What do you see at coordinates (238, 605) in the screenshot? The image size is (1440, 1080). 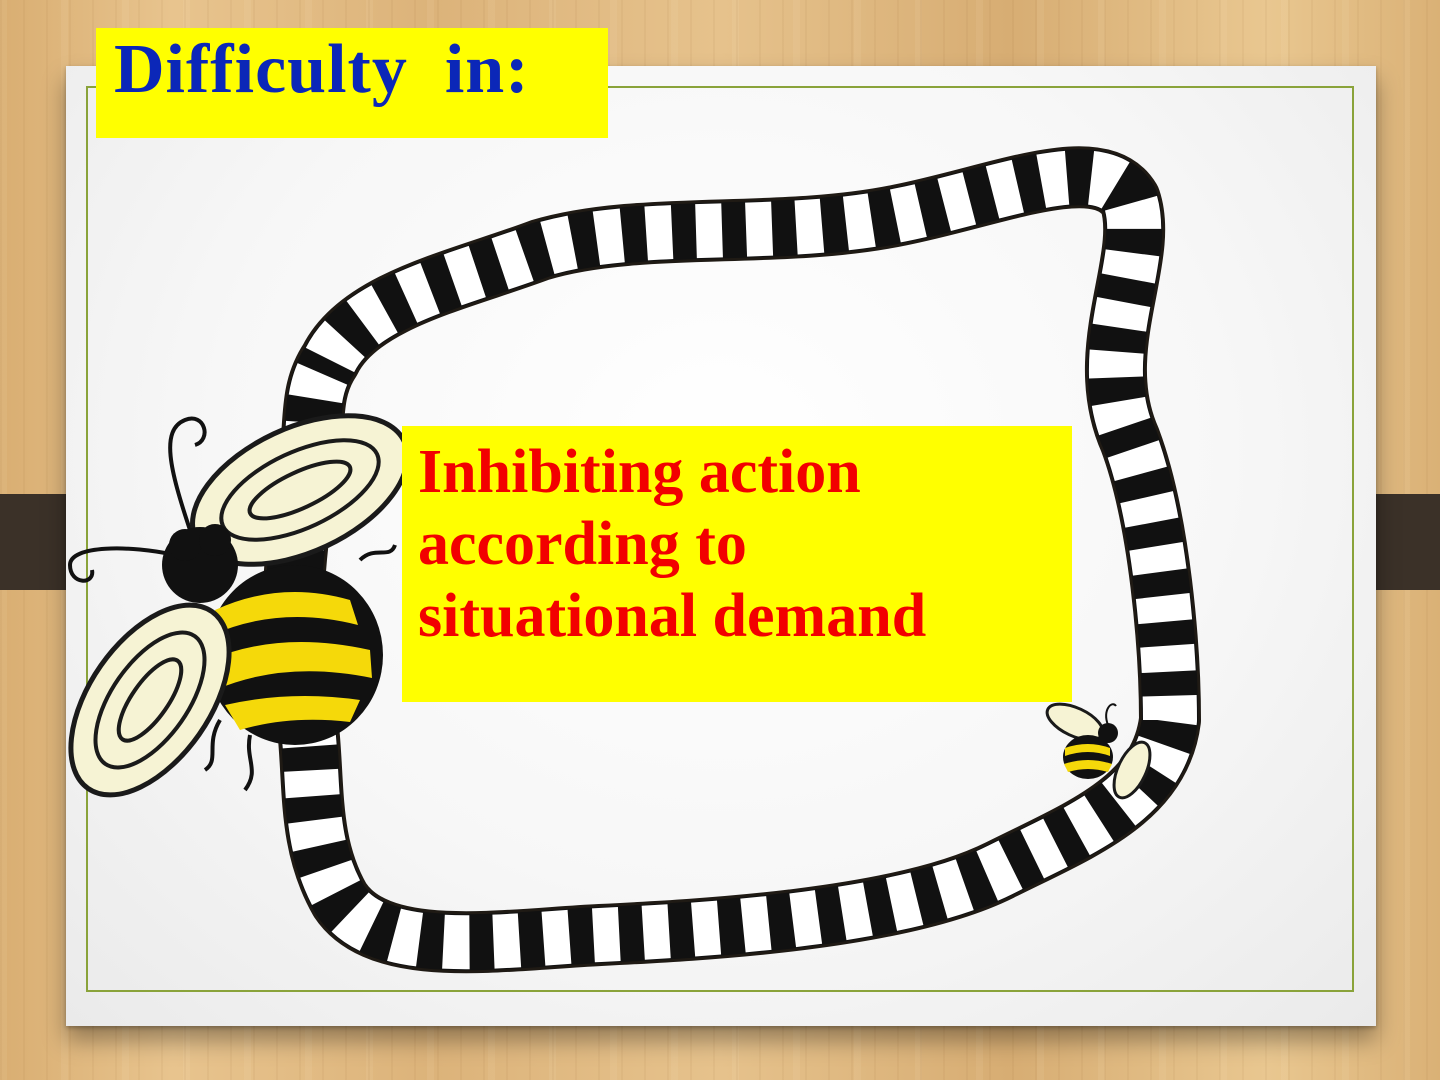 I see `bee-large-icon` at bounding box center [238, 605].